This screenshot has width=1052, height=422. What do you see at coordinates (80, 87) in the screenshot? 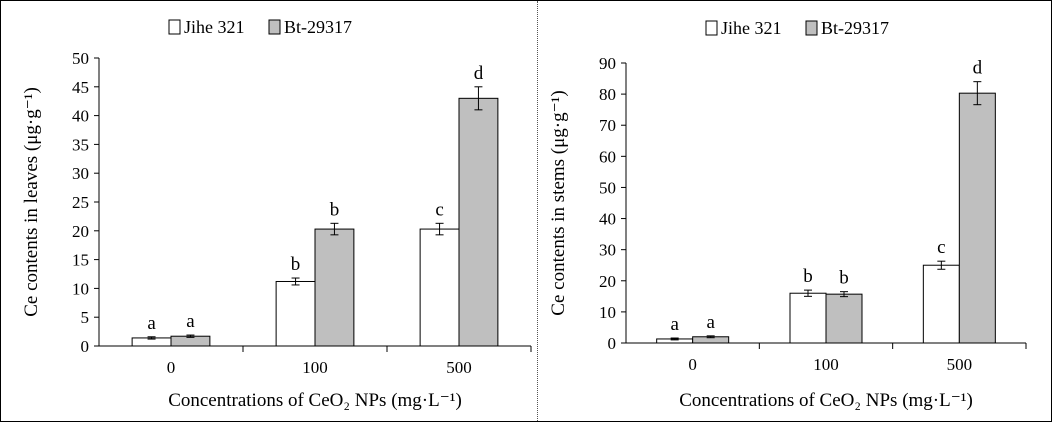
I see `y-tick-label: 45` at bounding box center [80, 87].